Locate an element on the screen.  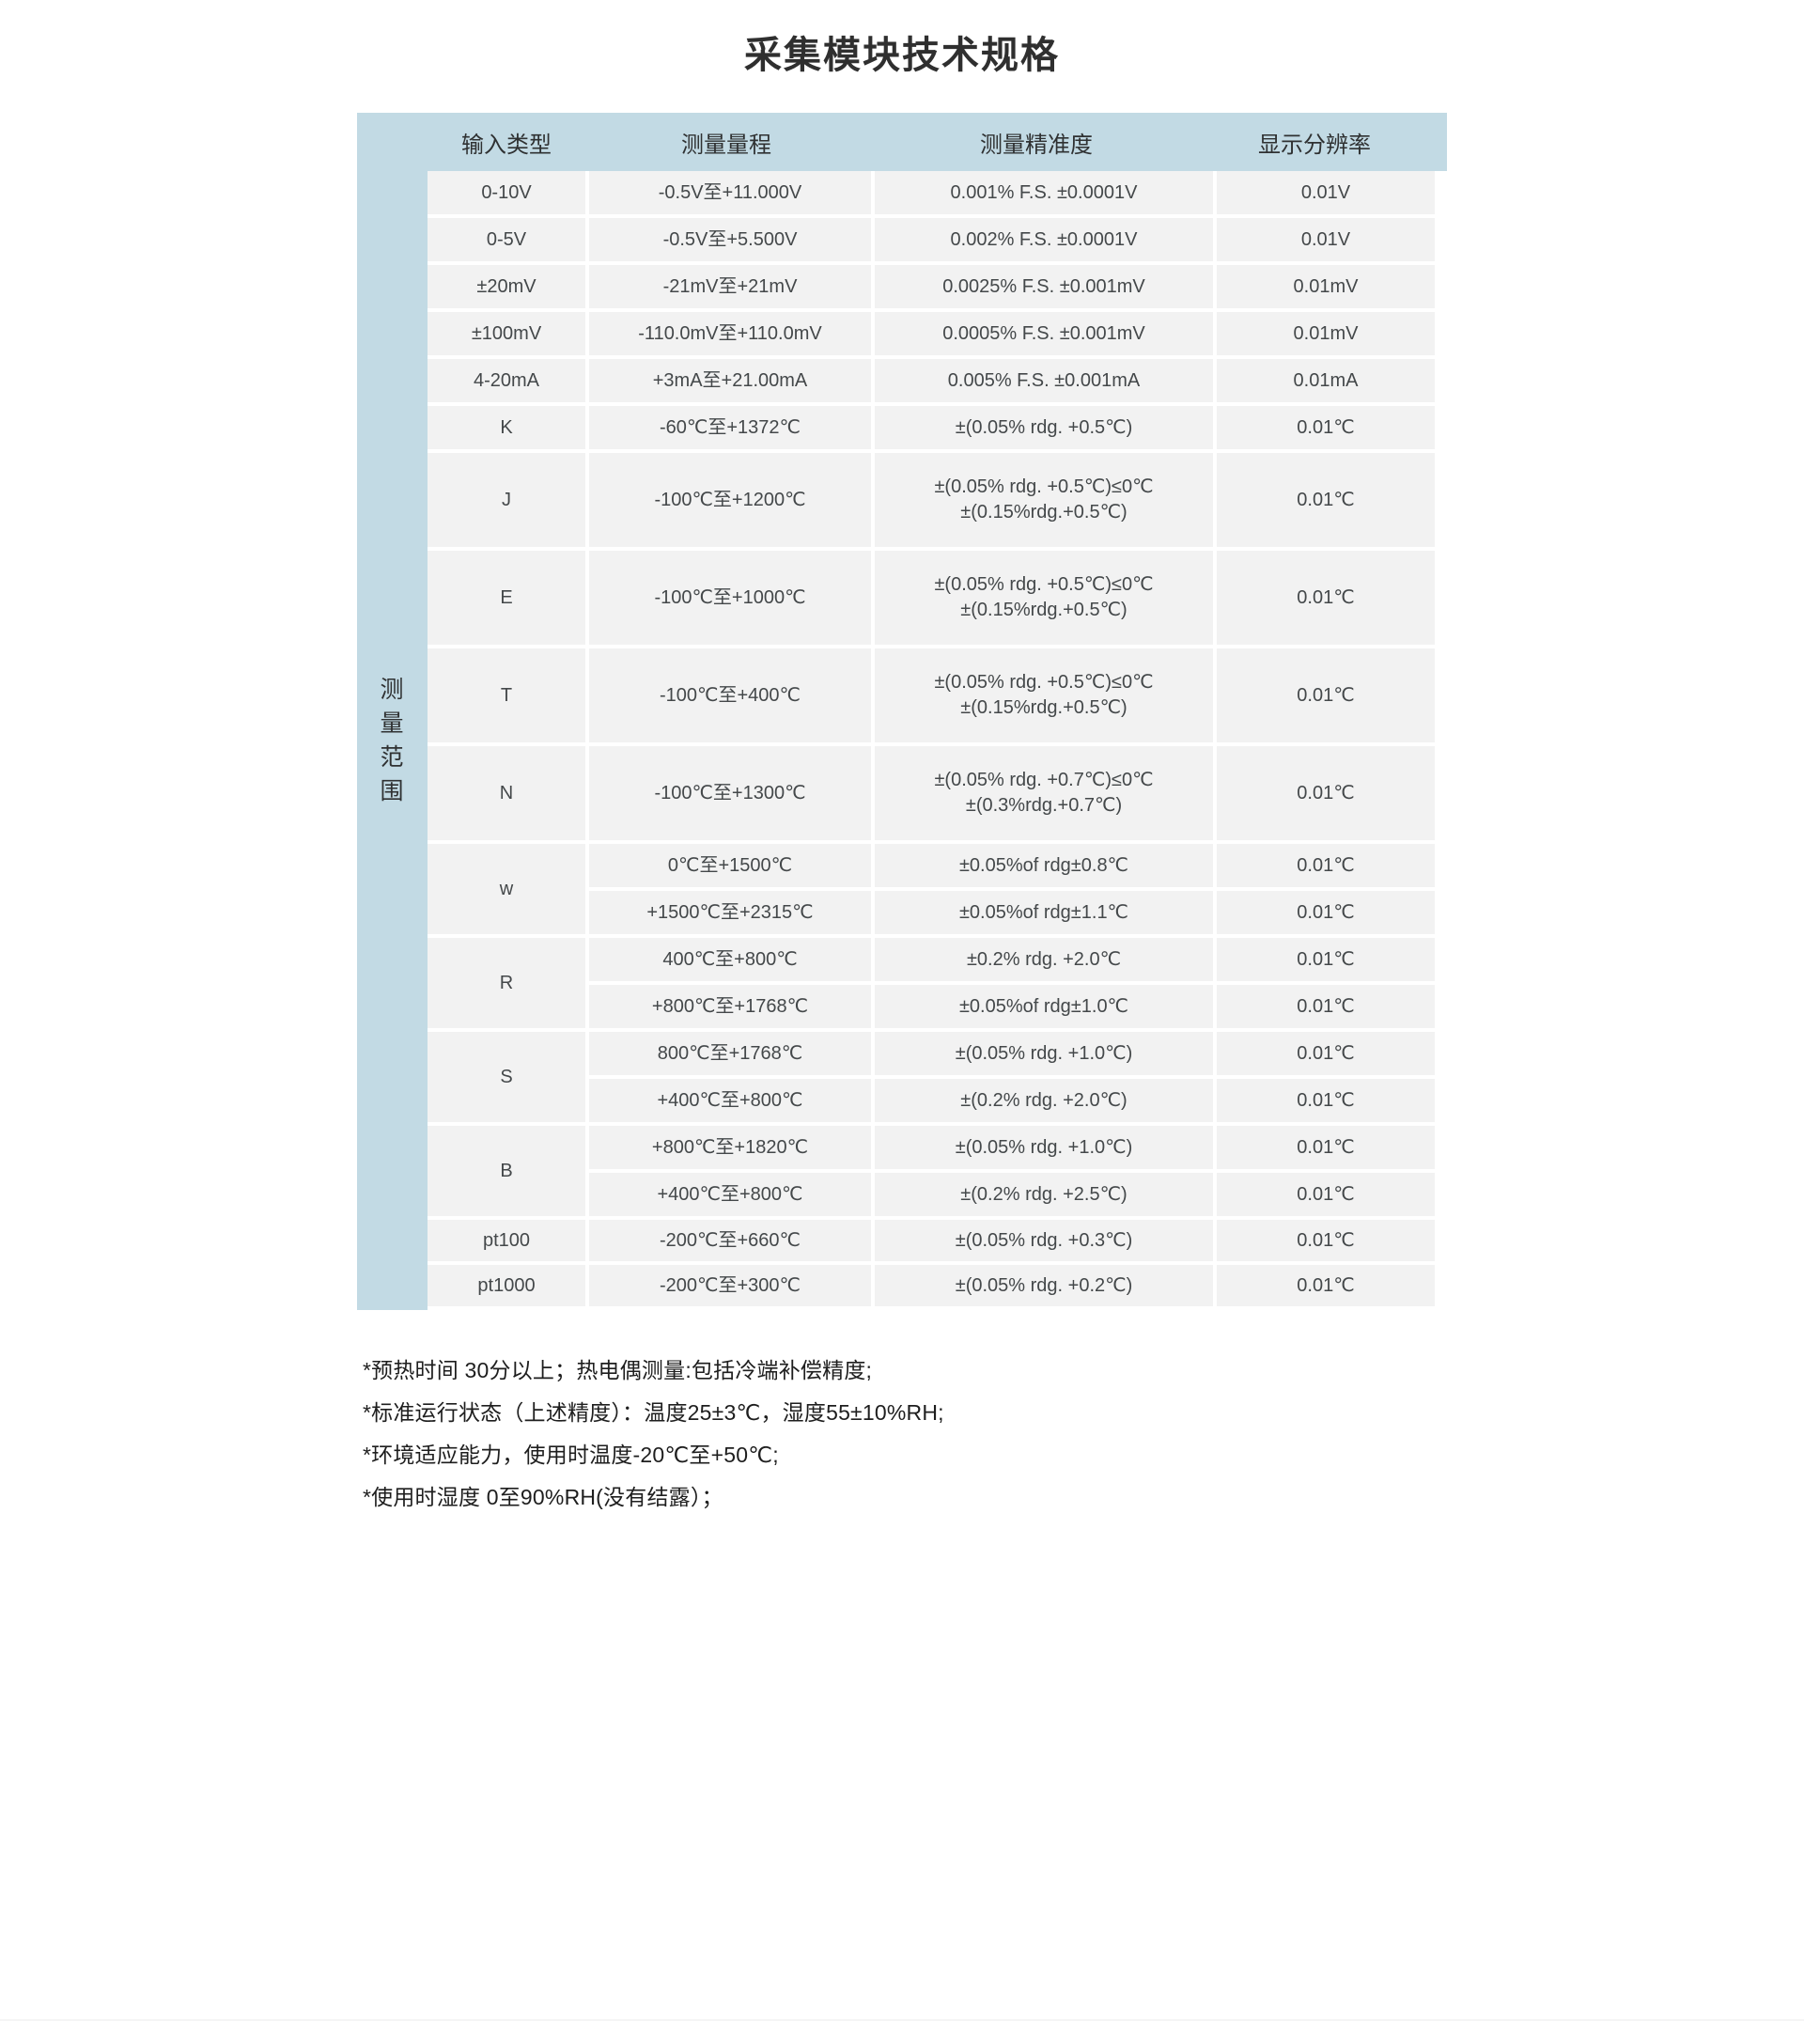
page-title: 采集模块技术规格 is located at coordinates (902, 55).